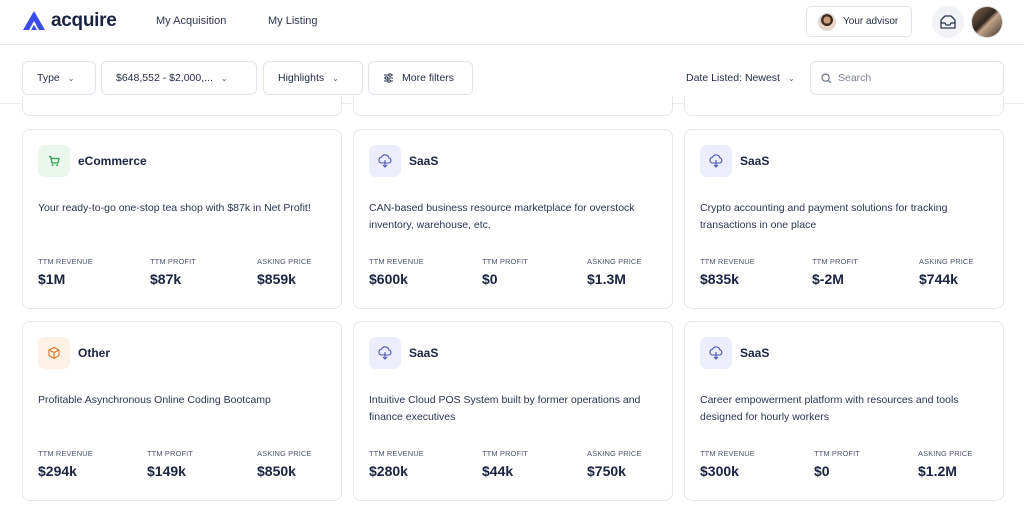 The width and height of the screenshot is (1024, 511). I want to click on search-box, so click(907, 78).